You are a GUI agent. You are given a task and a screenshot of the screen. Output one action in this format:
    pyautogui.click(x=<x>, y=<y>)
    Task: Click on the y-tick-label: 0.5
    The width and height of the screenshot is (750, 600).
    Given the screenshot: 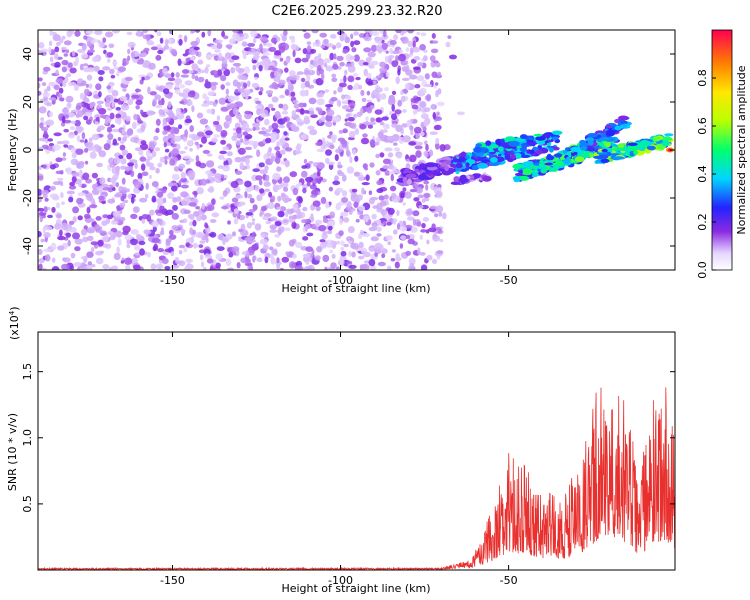 What is the action you would take?
    pyautogui.click(x=27, y=504)
    